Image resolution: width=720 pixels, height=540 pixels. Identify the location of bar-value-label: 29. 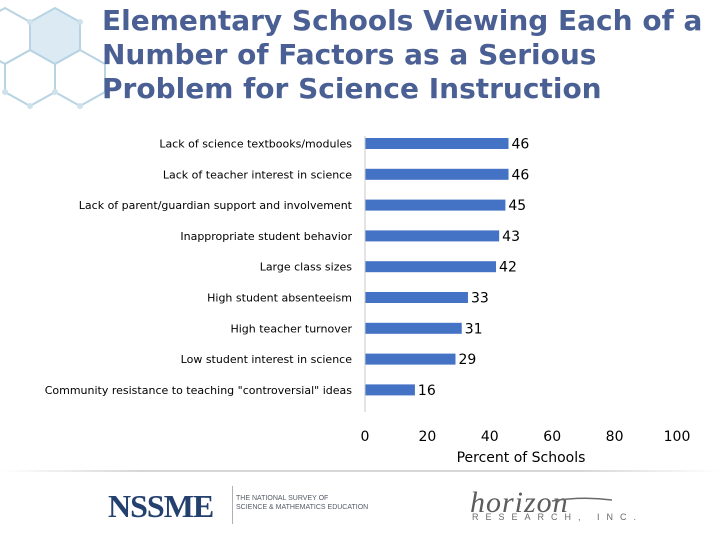
(467, 360).